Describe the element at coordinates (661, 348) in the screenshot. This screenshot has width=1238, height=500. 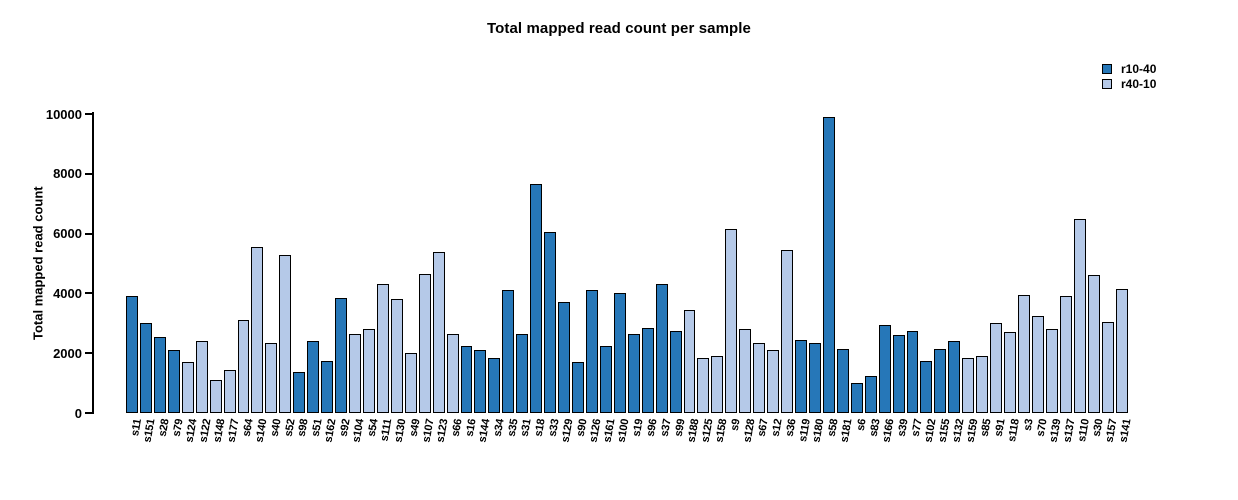
I see `bar-s37` at that location.